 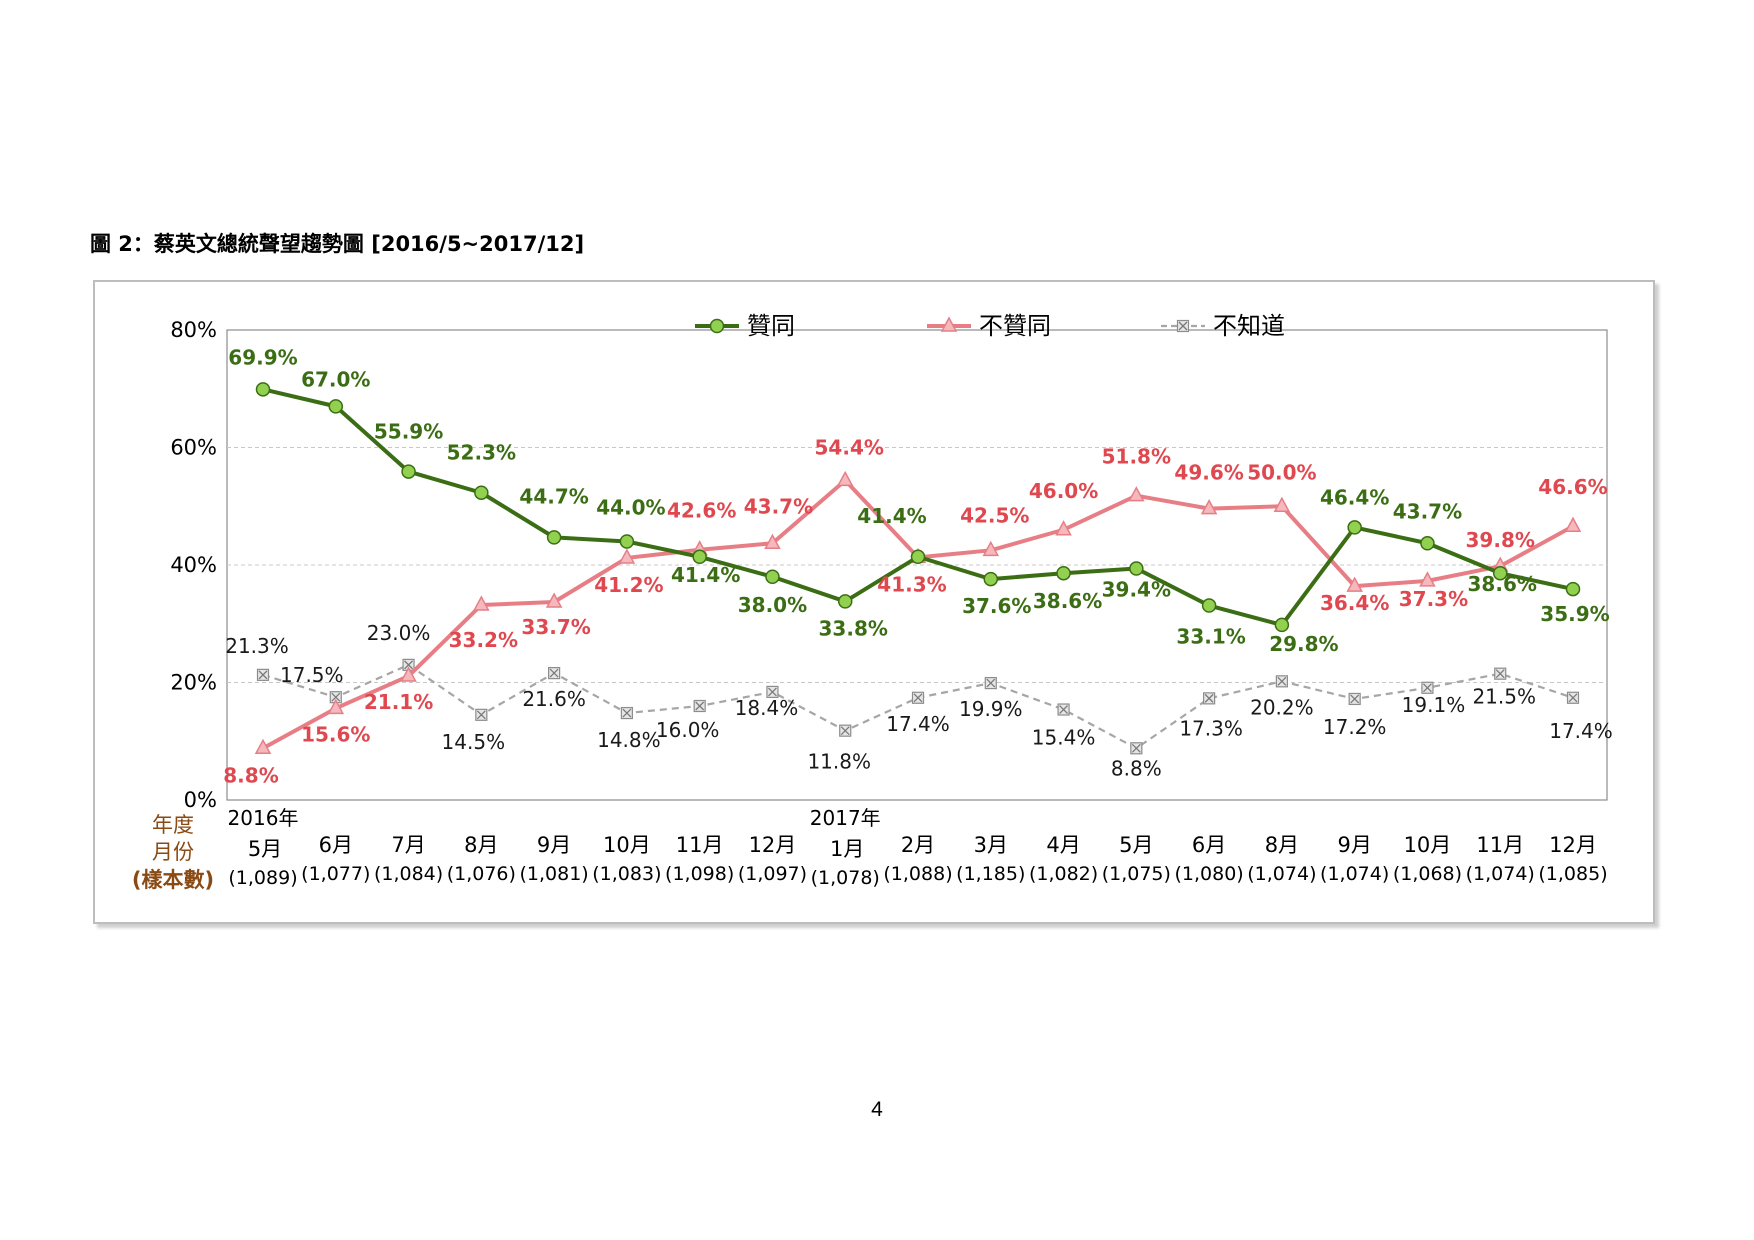 I want to click on data-label: 18.4%, so click(x=767, y=708).